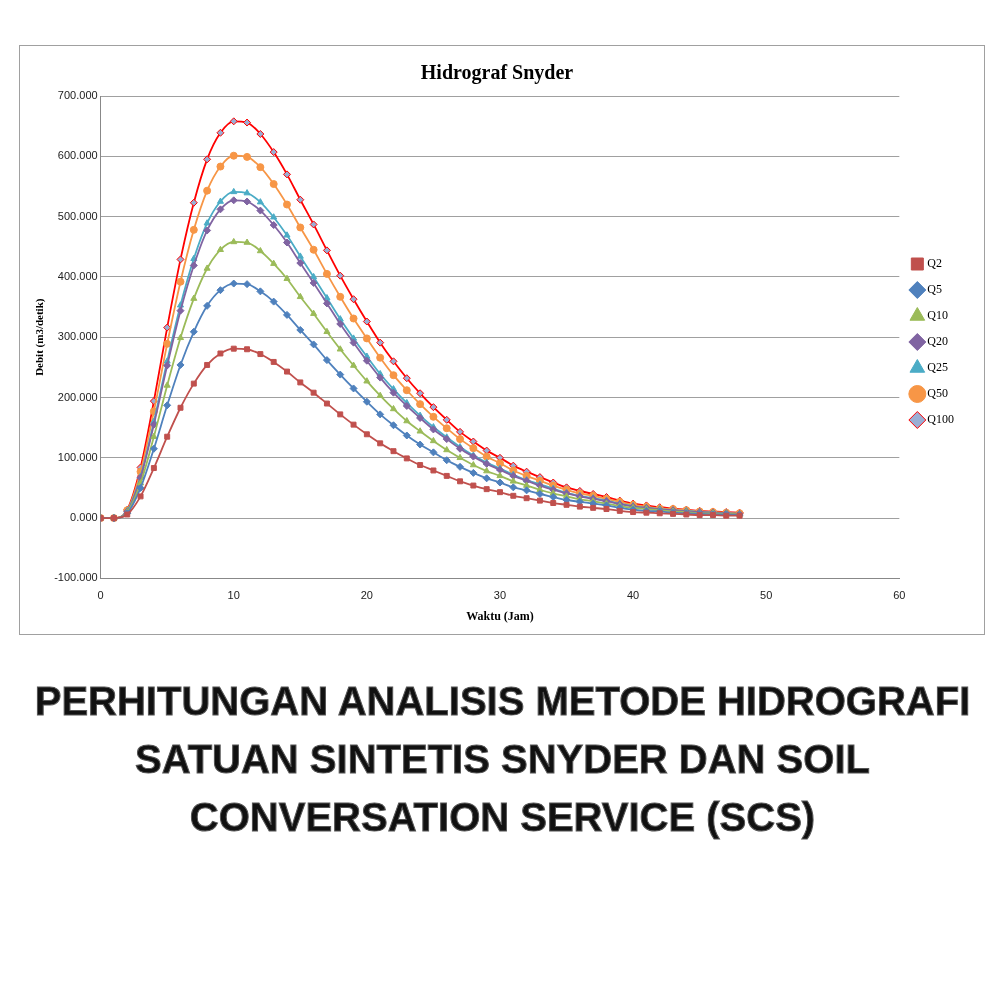 Image resolution: width=1005 pixels, height=1005 pixels. Describe the element at coordinates (941, 419) in the screenshot. I see `legend-label: Q100` at that location.